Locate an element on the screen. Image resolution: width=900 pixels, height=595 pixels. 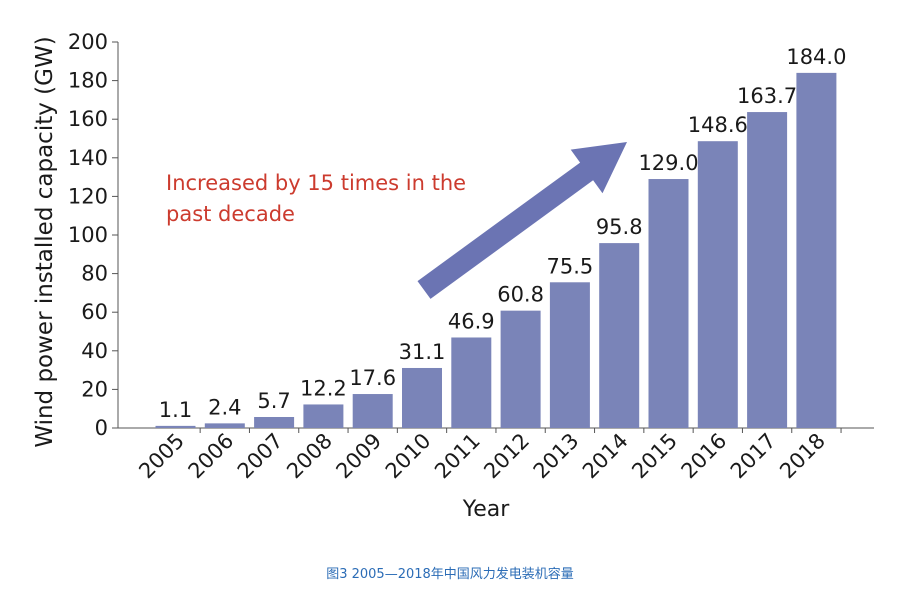
y-tick-label: 80 is located at coordinates (94, 274).